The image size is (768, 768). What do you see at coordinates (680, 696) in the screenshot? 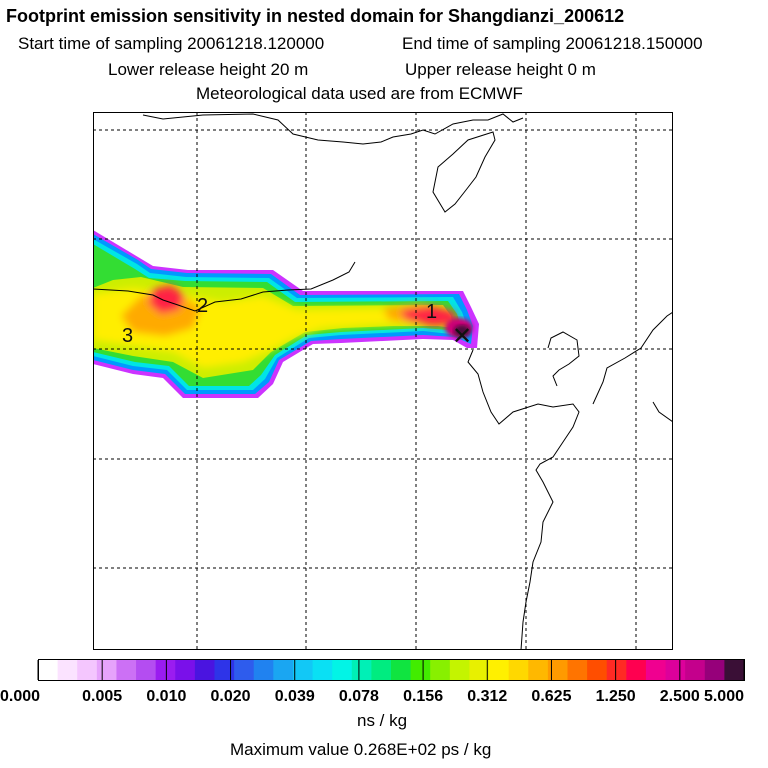
I see `colorbar-tick-label: 2.500` at bounding box center [680, 696].